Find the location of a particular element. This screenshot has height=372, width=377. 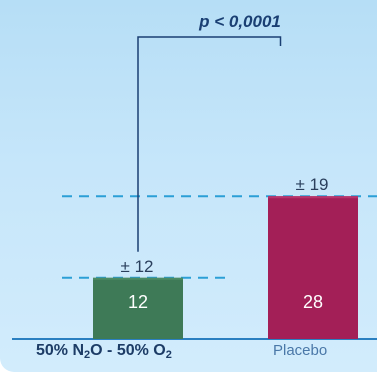

error-label-1: ± 19 is located at coordinates (312, 184).